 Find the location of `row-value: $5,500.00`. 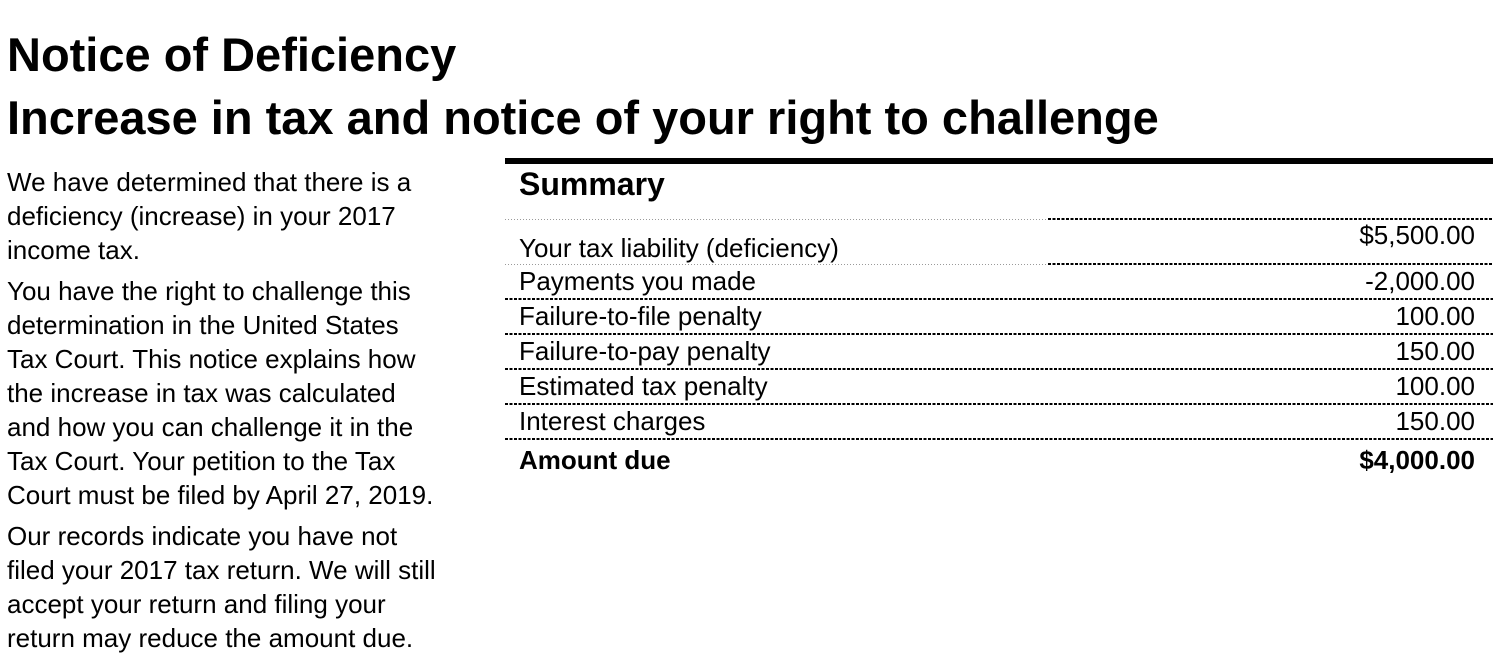

row-value: $5,500.00 is located at coordinates (1417, 235).